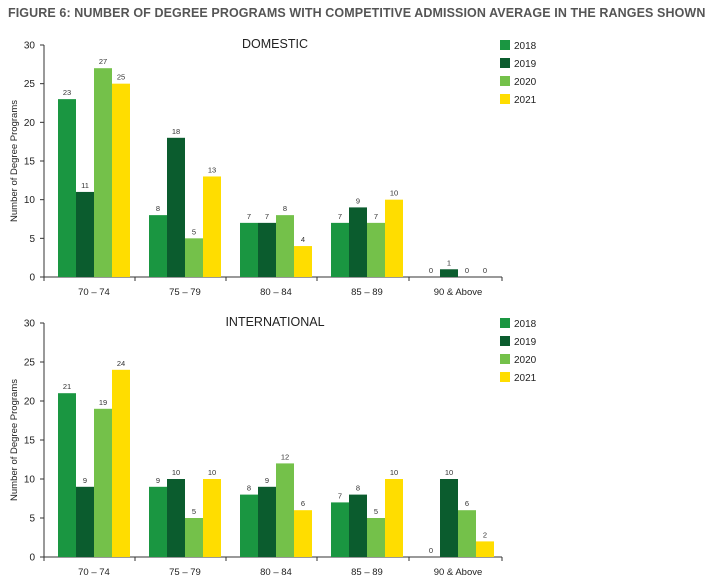  Describe the element at coordinates (525, 360) in the screenshot. I see `international-legend-label: 2020` at that location.